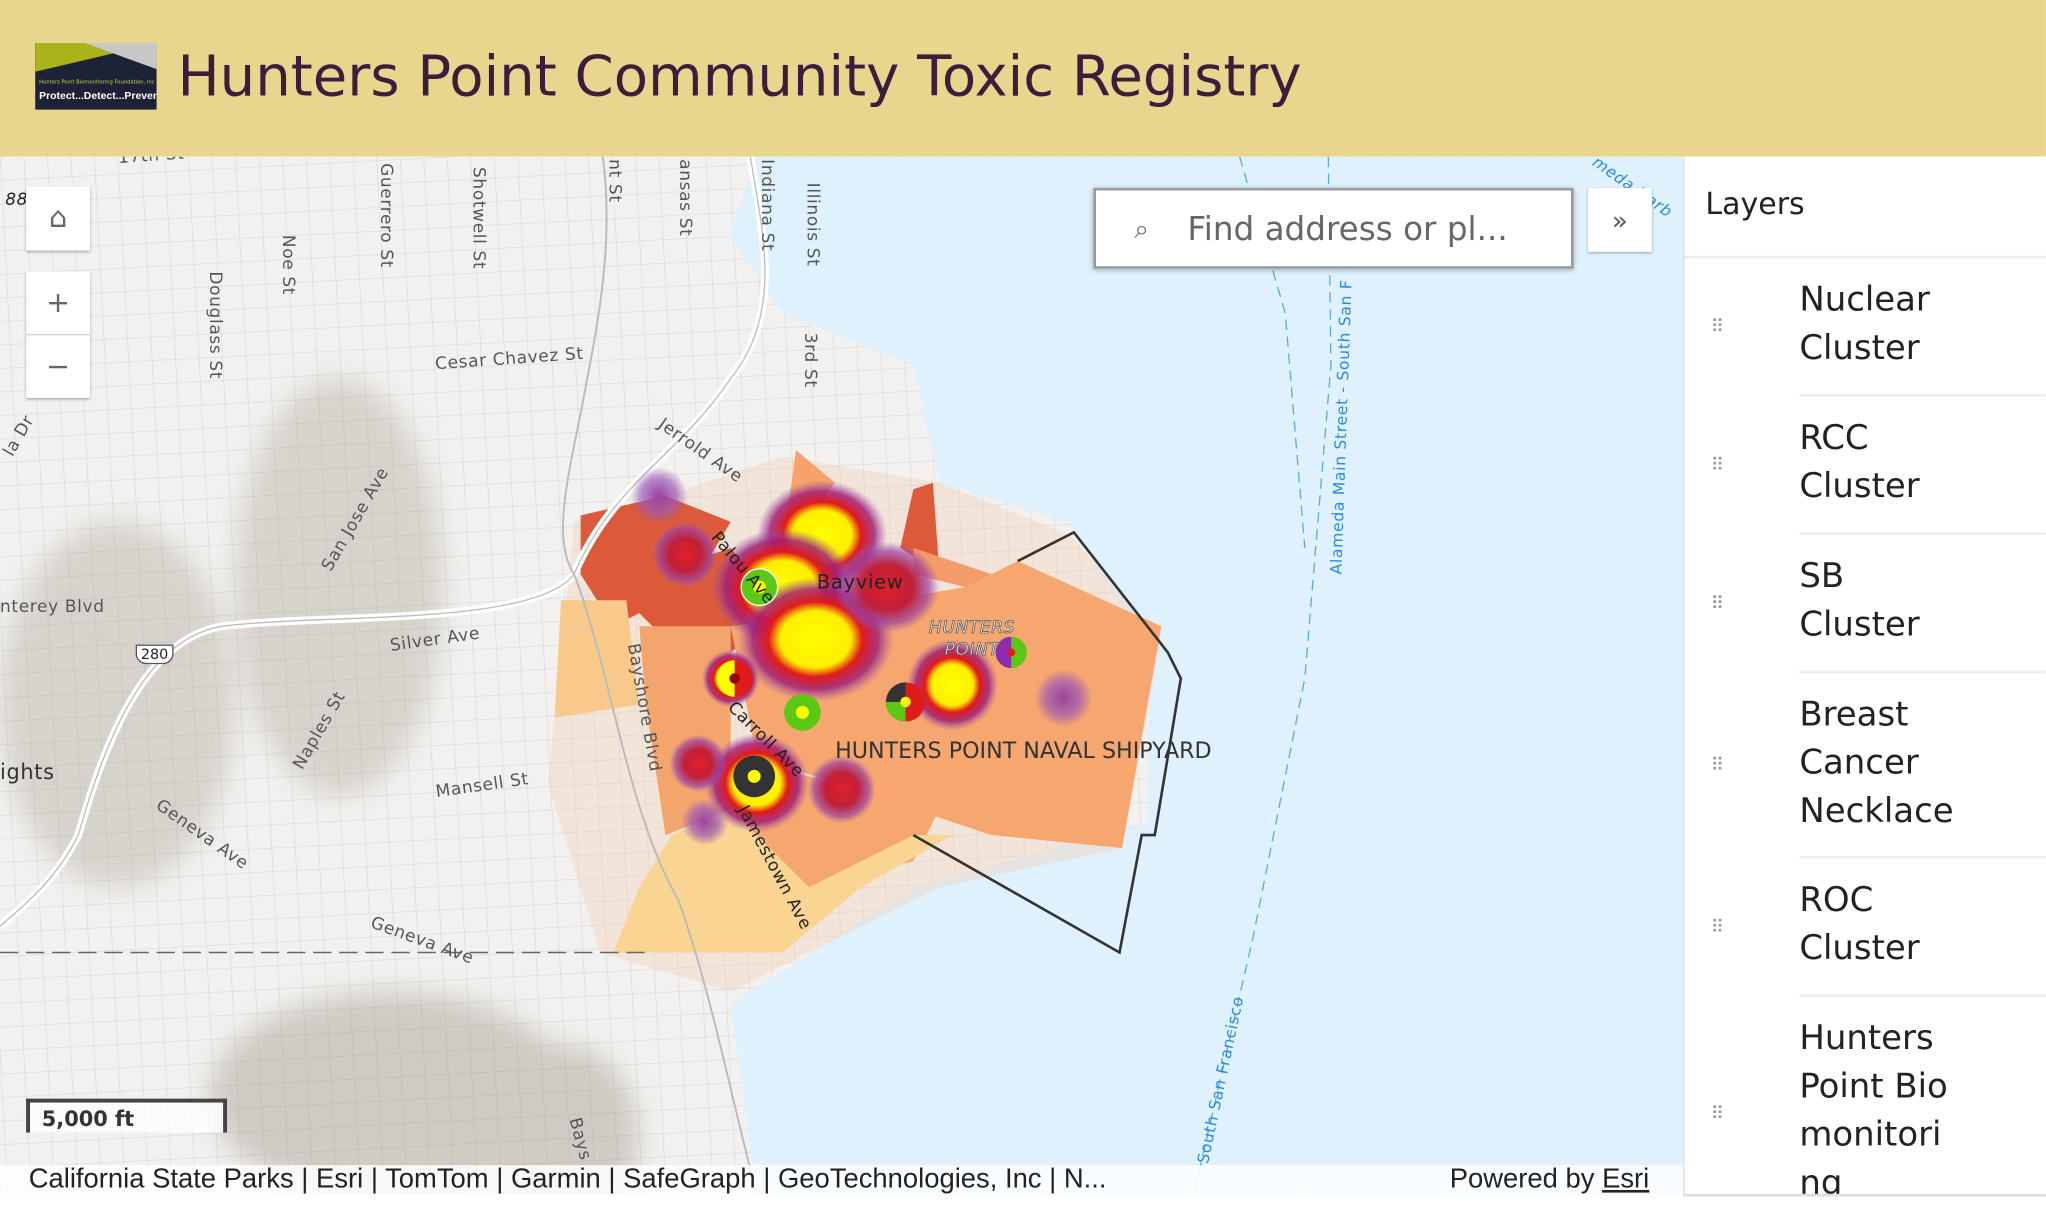  What do you see at coordinates (972, 639) in the screenshot?
I see `neighborhood-label: HUNTERS POINT` at bounding box center [972, 639].